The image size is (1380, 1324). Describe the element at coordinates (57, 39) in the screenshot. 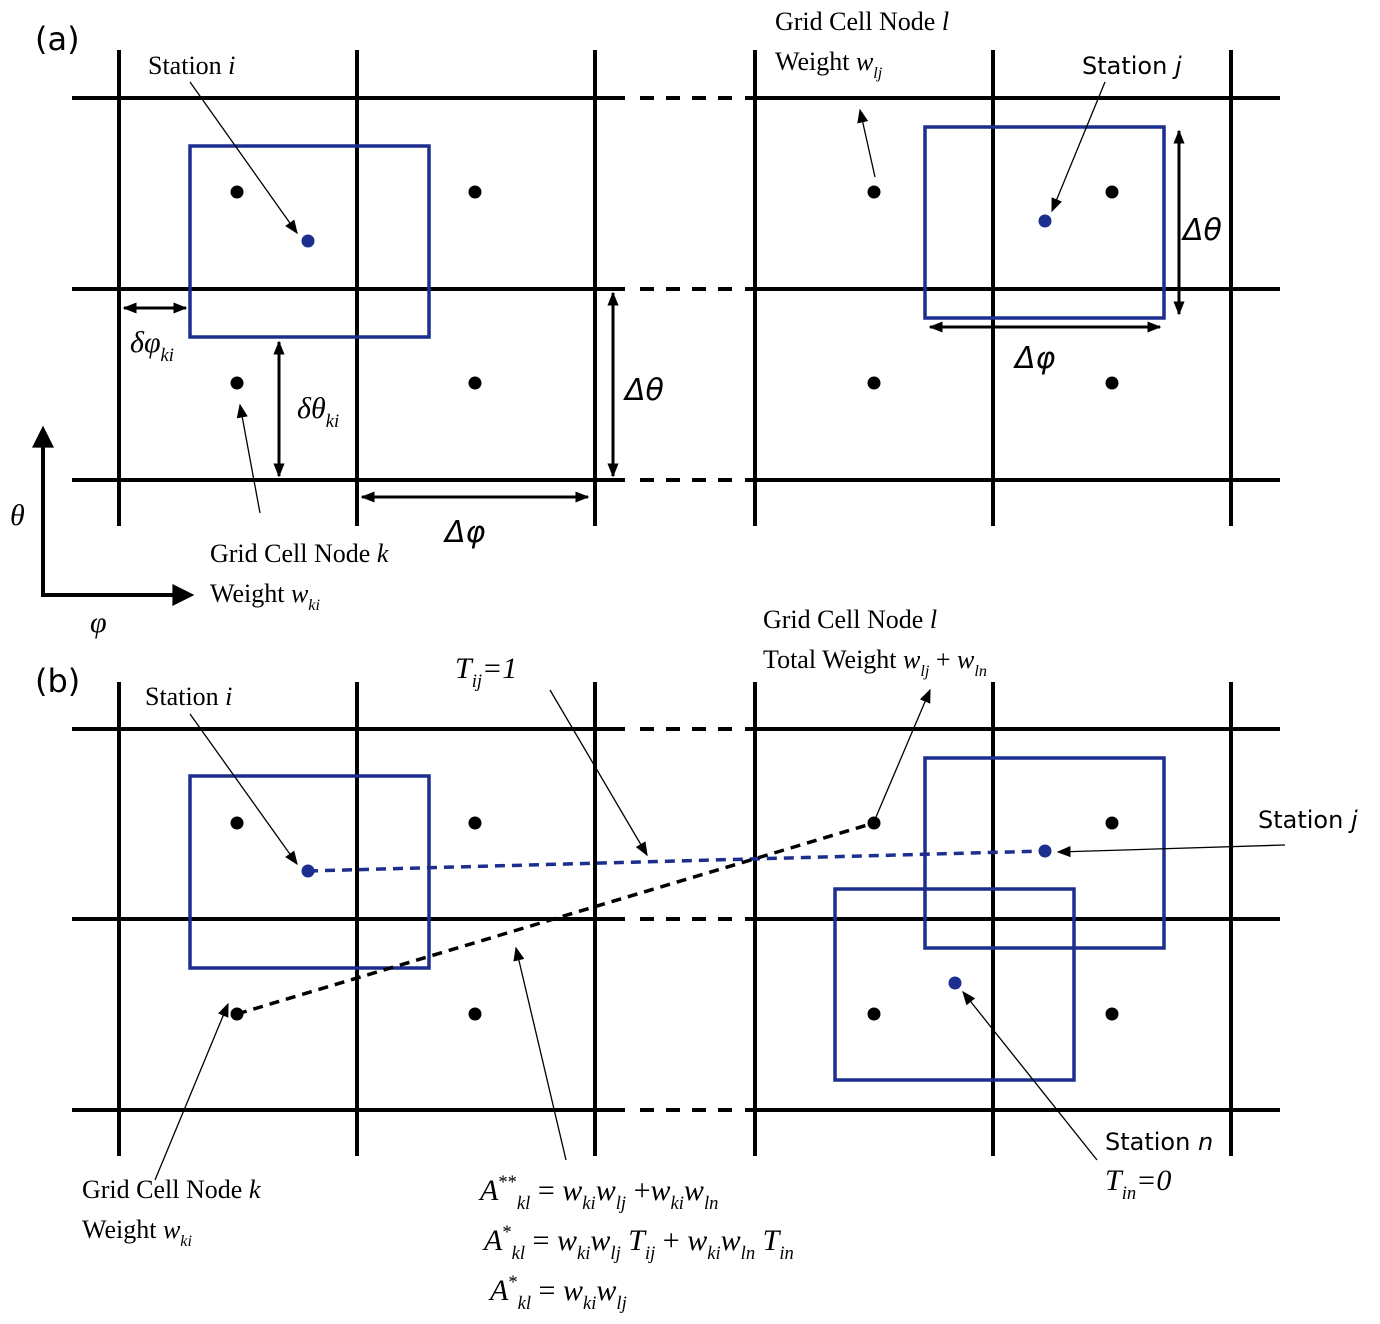

I see `panel-label: (a)` at that location.